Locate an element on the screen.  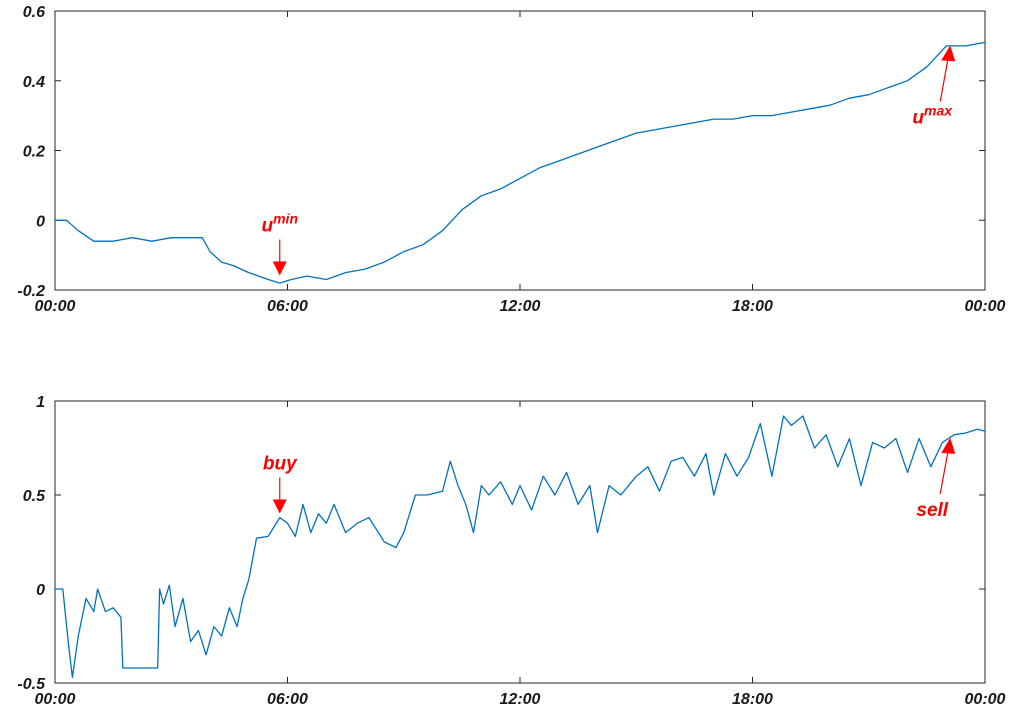
y-tick-label: 1 is located at coordinates (40, 402).